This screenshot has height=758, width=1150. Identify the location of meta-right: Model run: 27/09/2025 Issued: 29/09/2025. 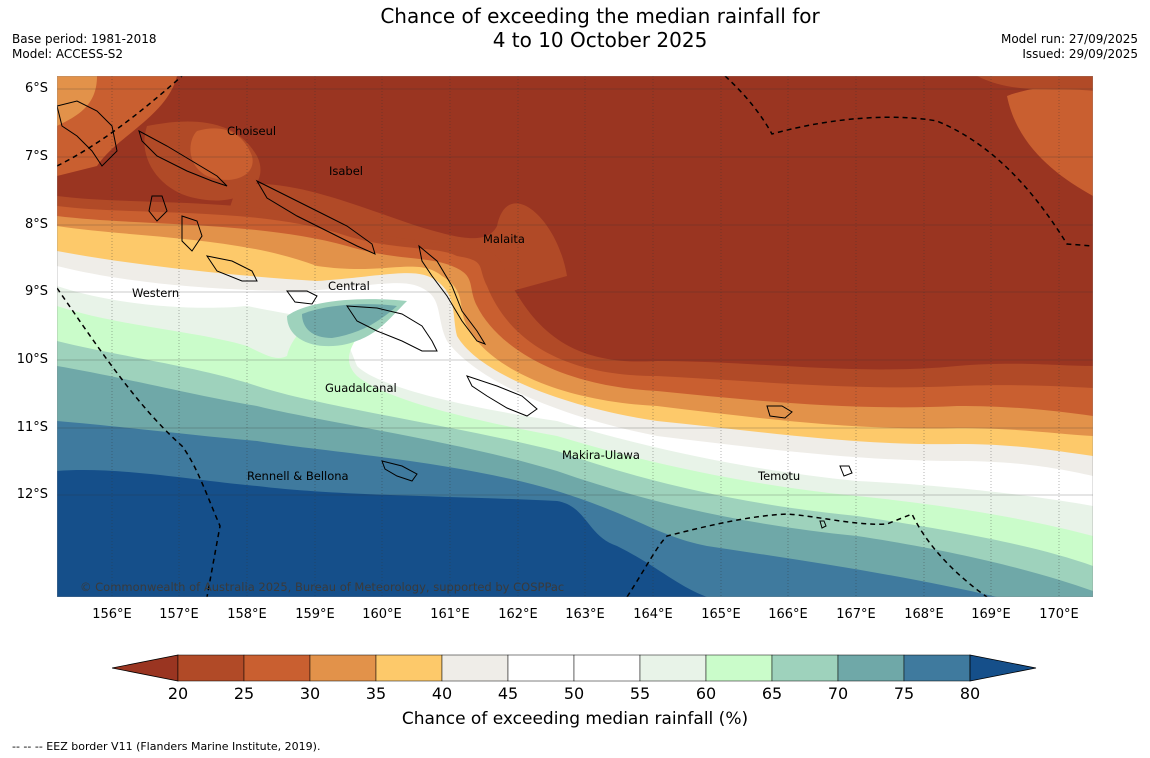
(1069, 47).